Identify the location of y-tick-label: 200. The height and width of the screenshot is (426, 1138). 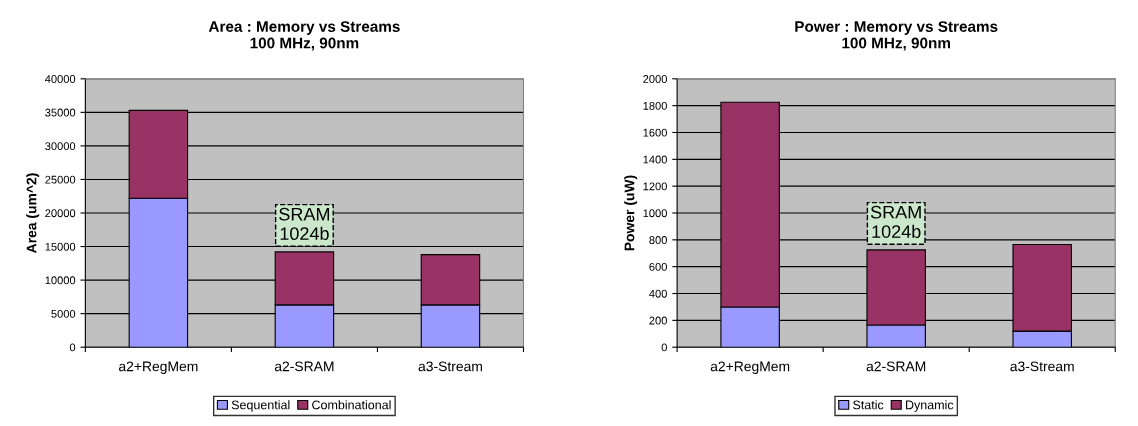
(658, 320).